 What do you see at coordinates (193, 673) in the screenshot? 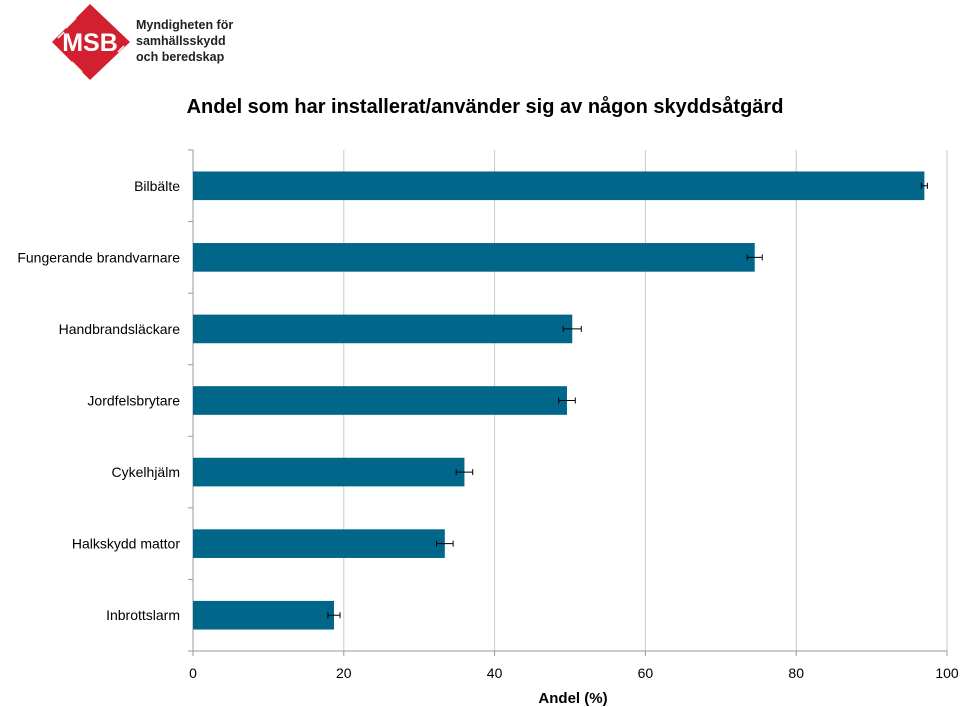
I see `x-tick-label: 0` at bounding box center [193, 673].